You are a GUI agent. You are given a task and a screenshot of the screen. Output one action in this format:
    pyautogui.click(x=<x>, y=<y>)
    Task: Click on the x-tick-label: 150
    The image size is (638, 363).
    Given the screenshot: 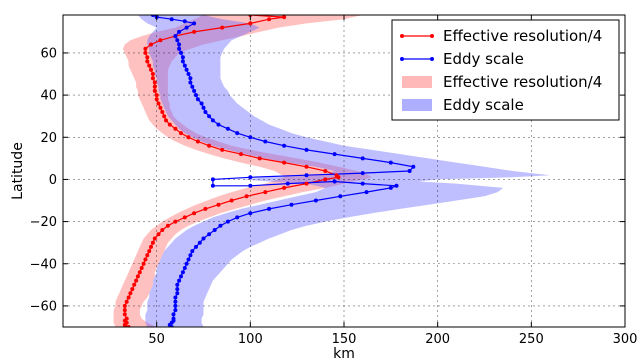 What is the action you would take?
    pyautogui.click(x=344, y=339)
    